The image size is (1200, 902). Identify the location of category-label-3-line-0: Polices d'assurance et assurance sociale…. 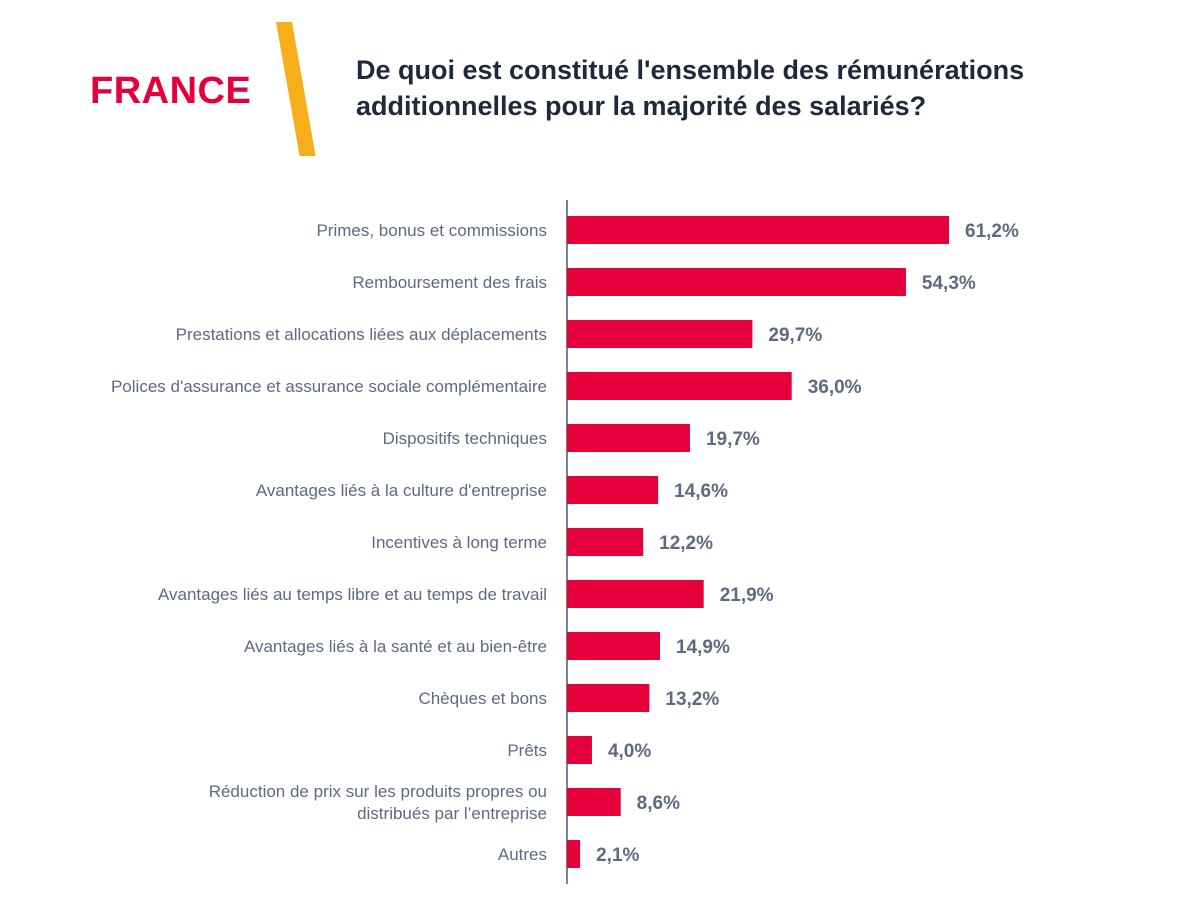
(329, 386).